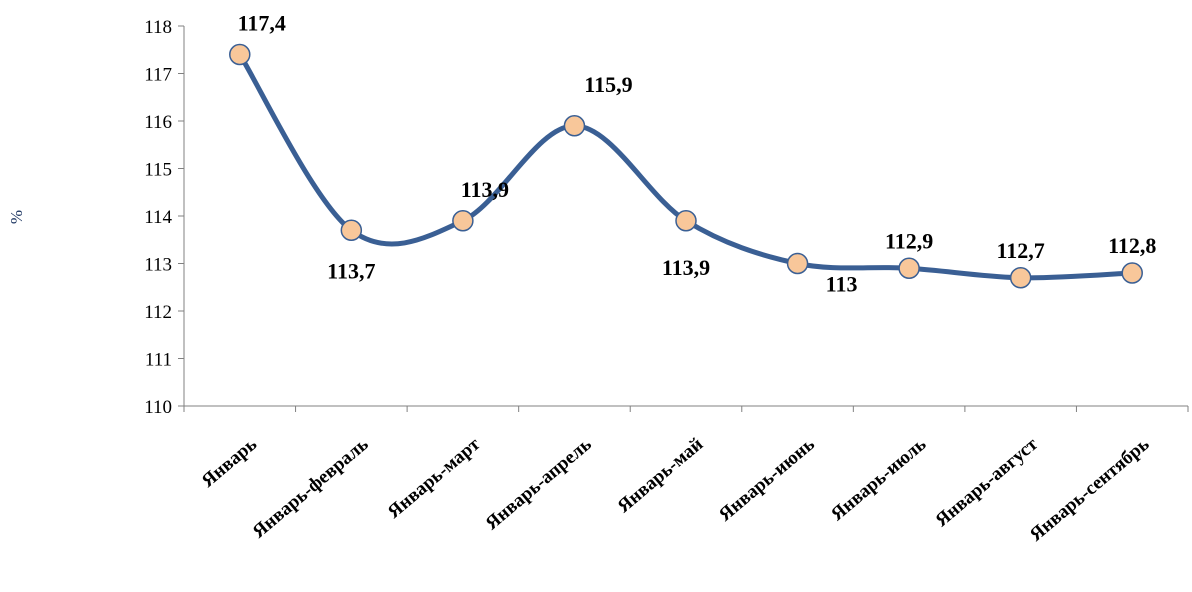  Describe the element at coordinates (842, 284) in the screenshot. I see `data-label: 113` at that location.